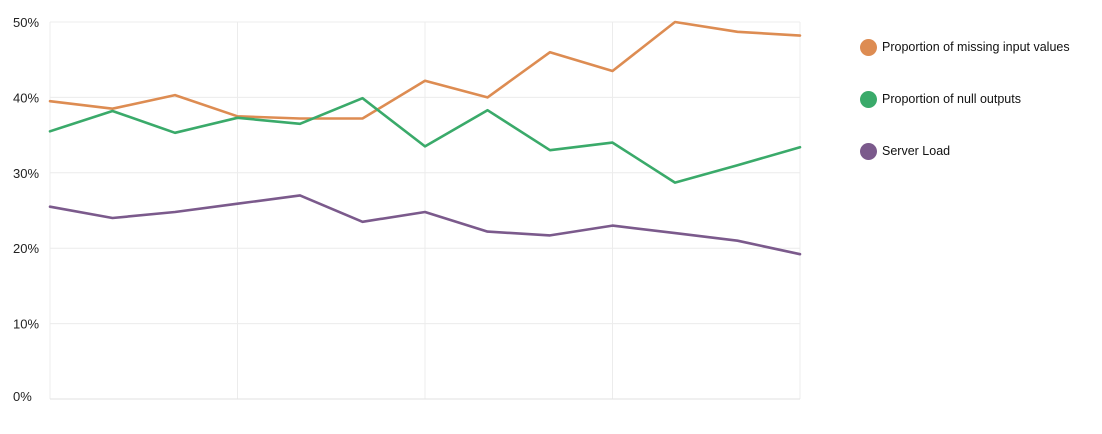 The image size is (1102, 434). I want to click on legend-label: Proportion of null outputs, so click(951, 99).